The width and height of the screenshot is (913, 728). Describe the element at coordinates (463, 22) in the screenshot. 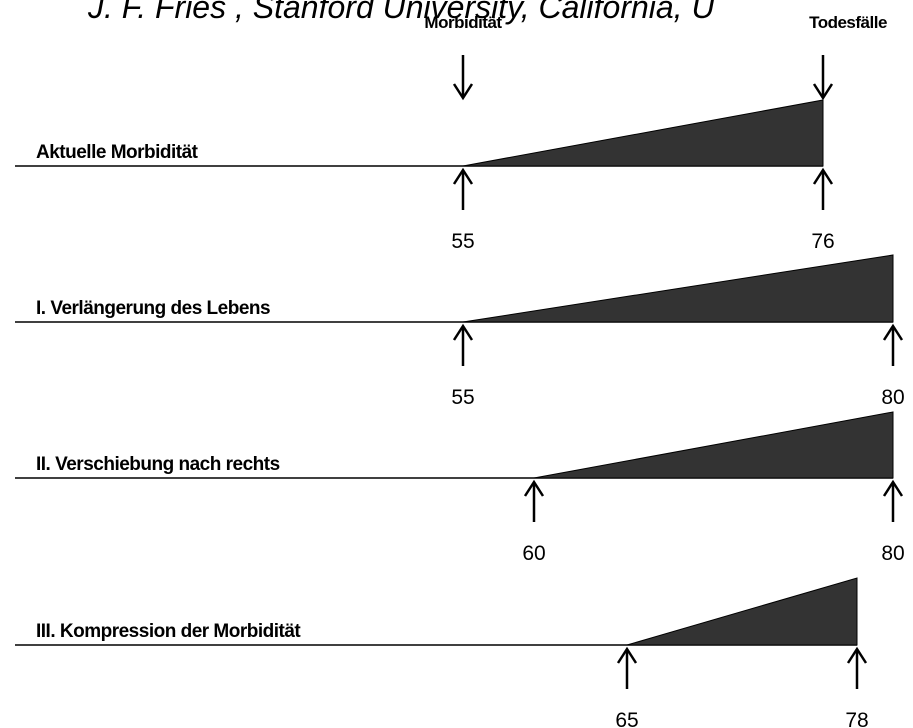

I see `header-label: Morbidität` at that location.